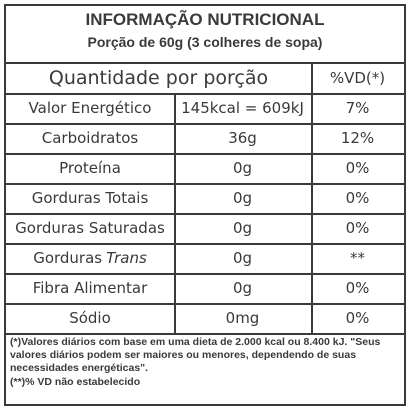 This screenshot has width=410, height=410. What do you see at coordinates (68, 258) in the screenshot?
I see `nutrient-name-text: Gorduras` at bounding box center [68, 258].